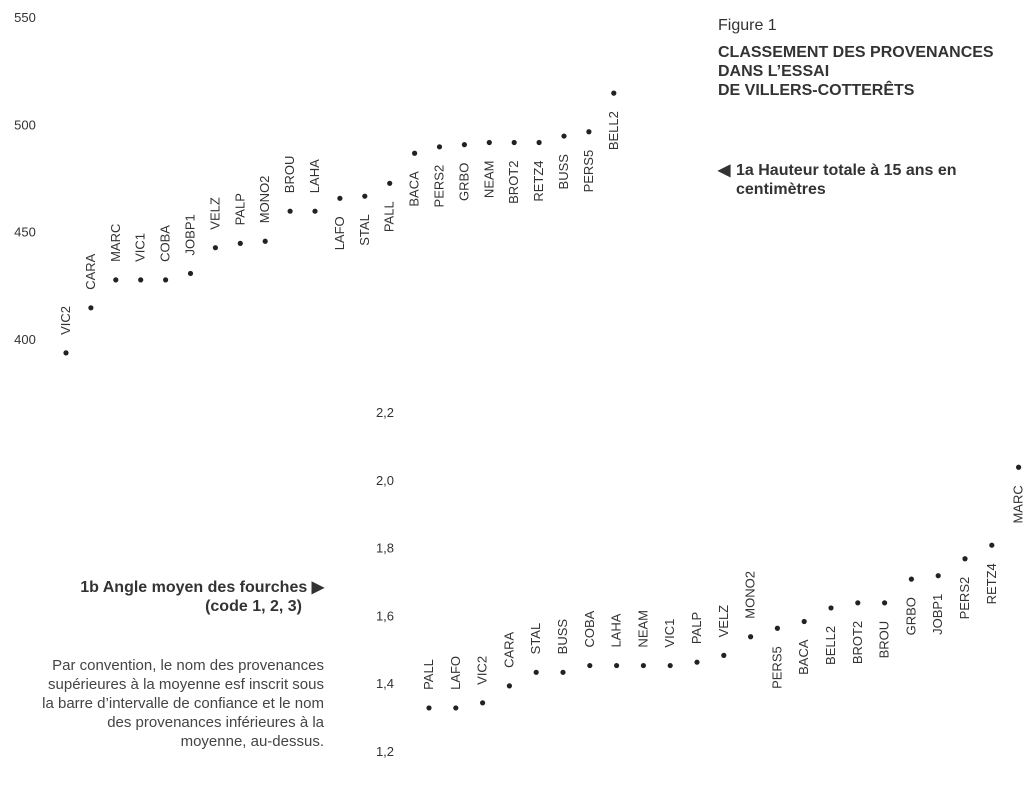 The height and width of the screenshot is (803, 1025). Describe the element at coordinates (508, 649) in the screenshot. I see `chart1b-point-label: CARA` at that location.